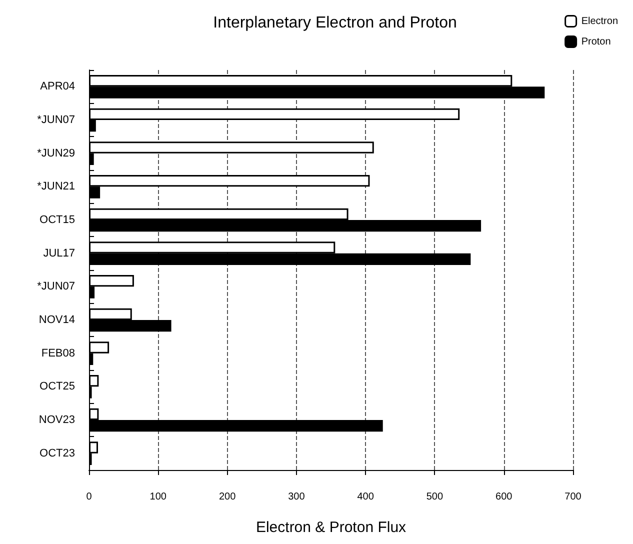  Describe the element at coordinates (58, 353) in the screenshot. I see `y-tick-label: FEB08` at that location.